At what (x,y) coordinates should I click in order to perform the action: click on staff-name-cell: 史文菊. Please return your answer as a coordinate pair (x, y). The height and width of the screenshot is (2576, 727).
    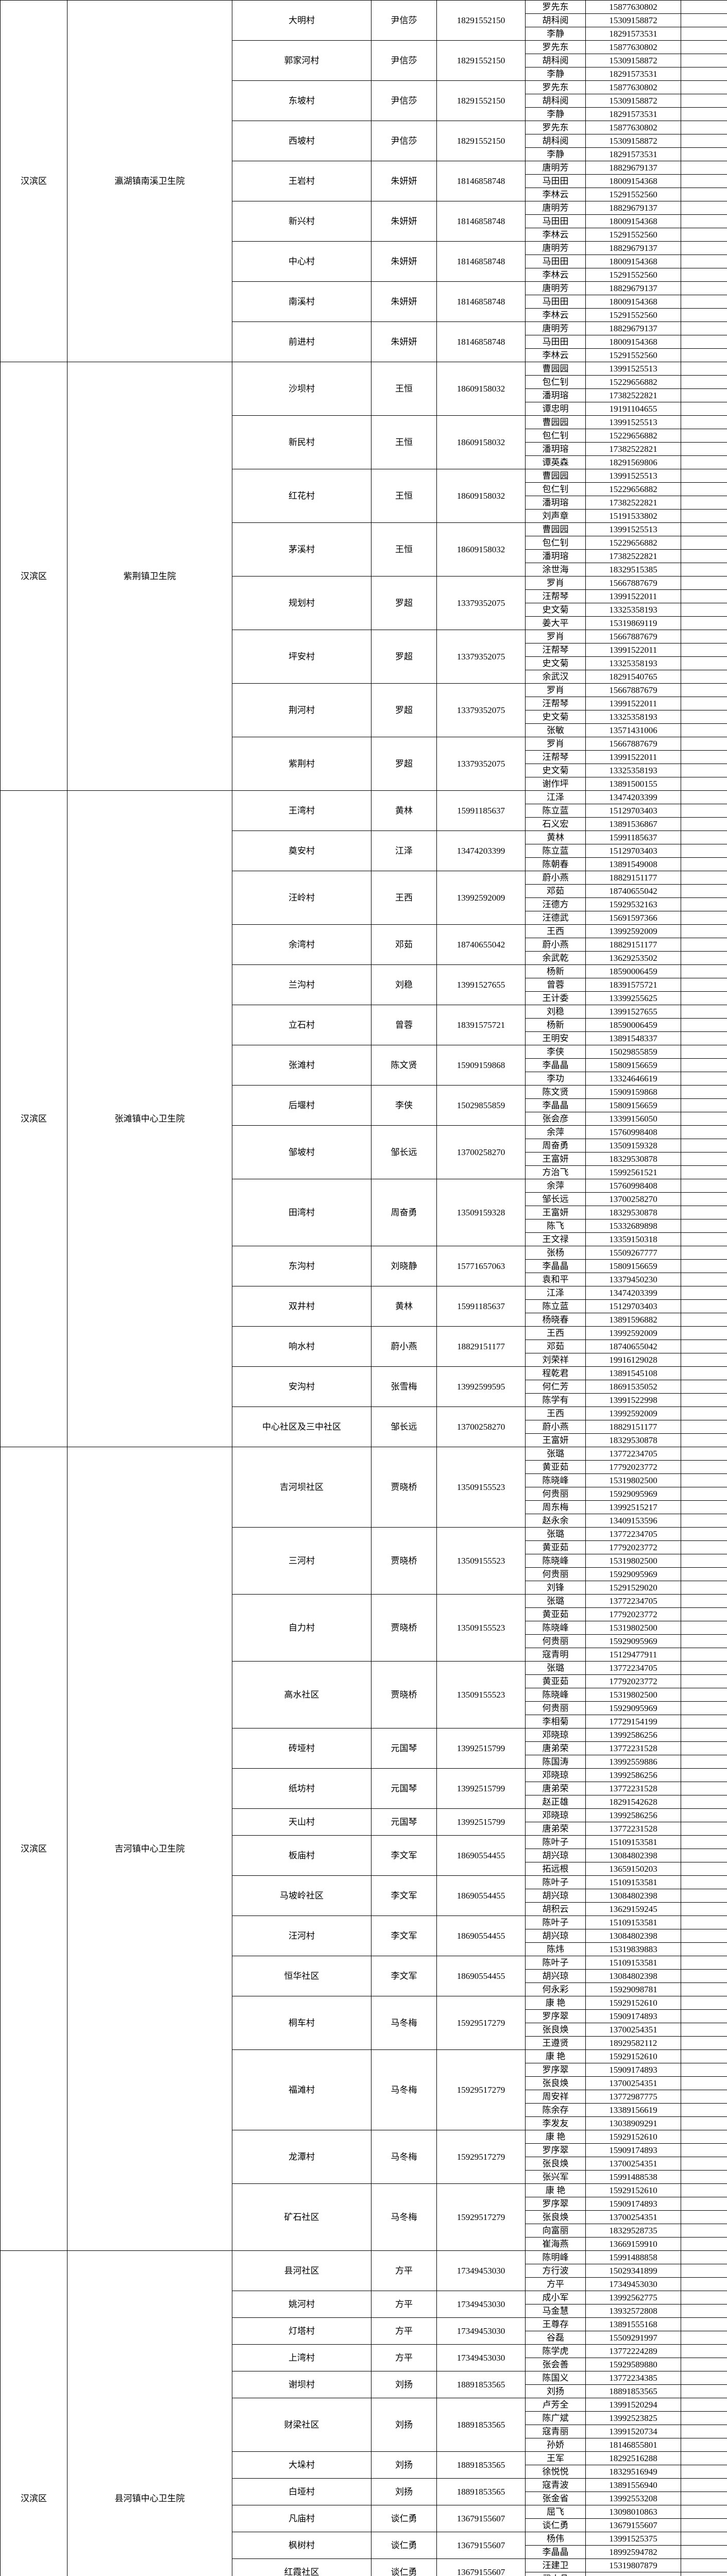
    Looking at the image, I should click on (555, 770).